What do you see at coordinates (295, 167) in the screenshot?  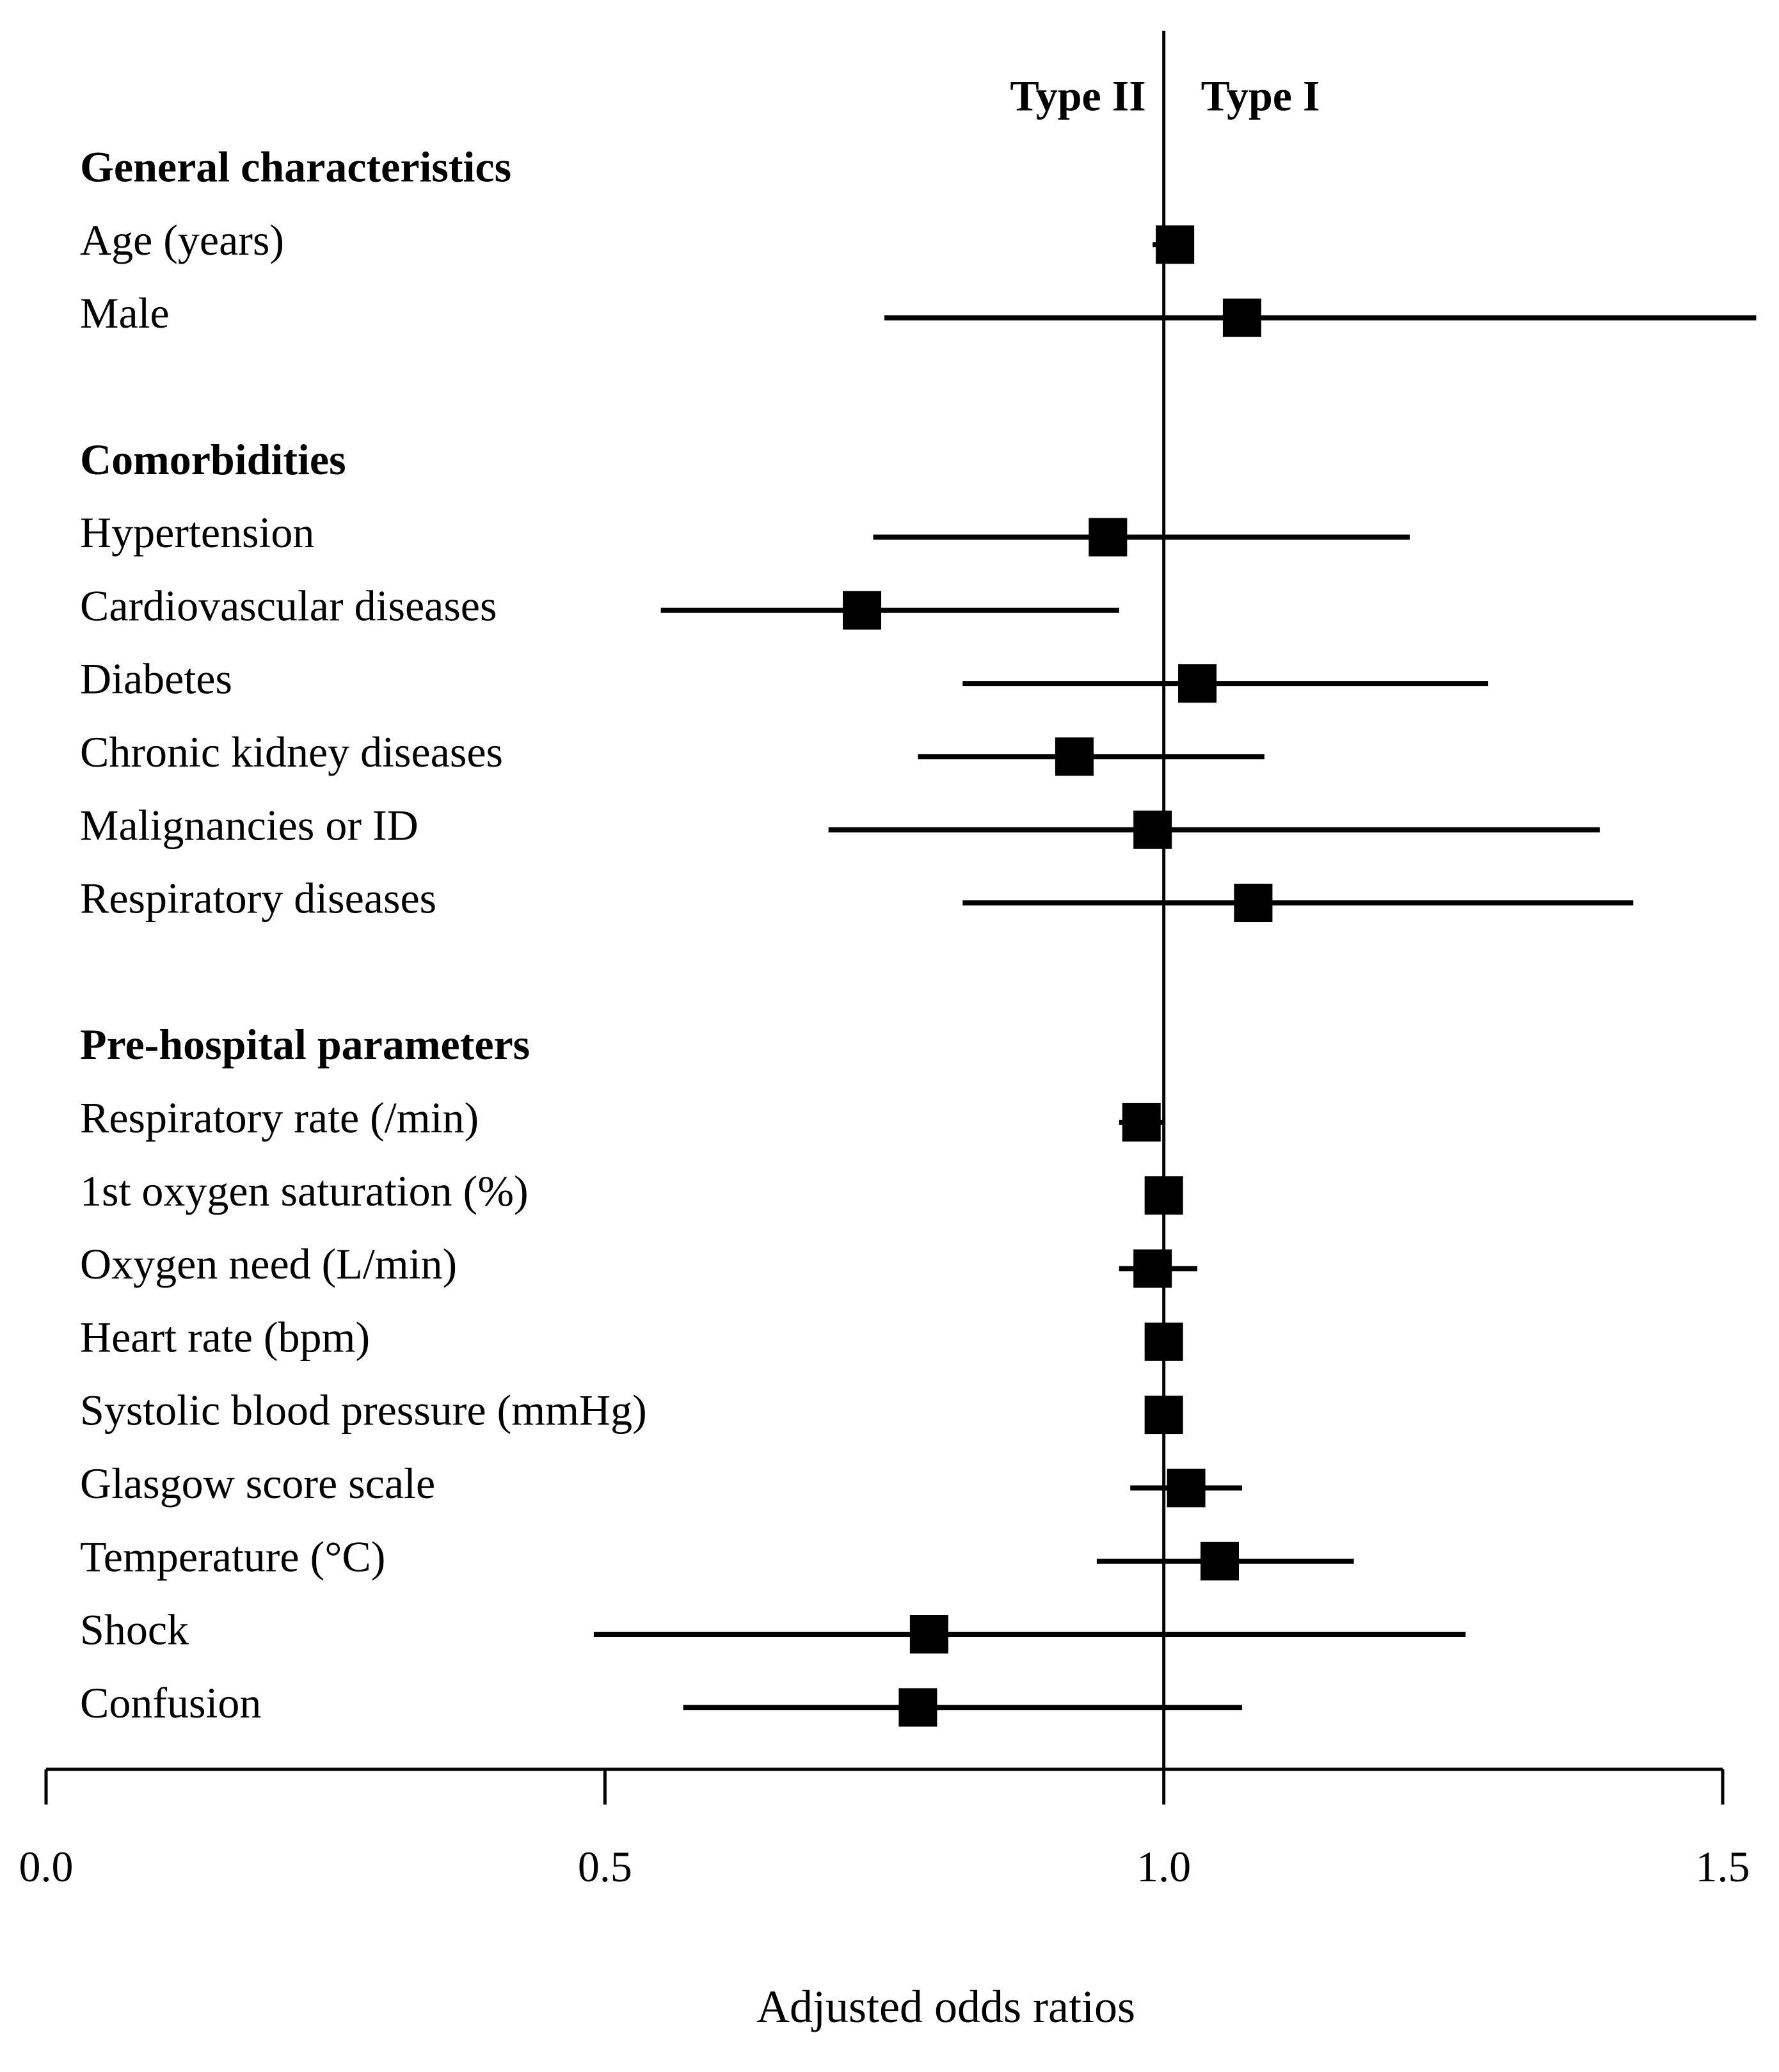 I see `section-title: General characteristics` at bounding box center [295, 167].